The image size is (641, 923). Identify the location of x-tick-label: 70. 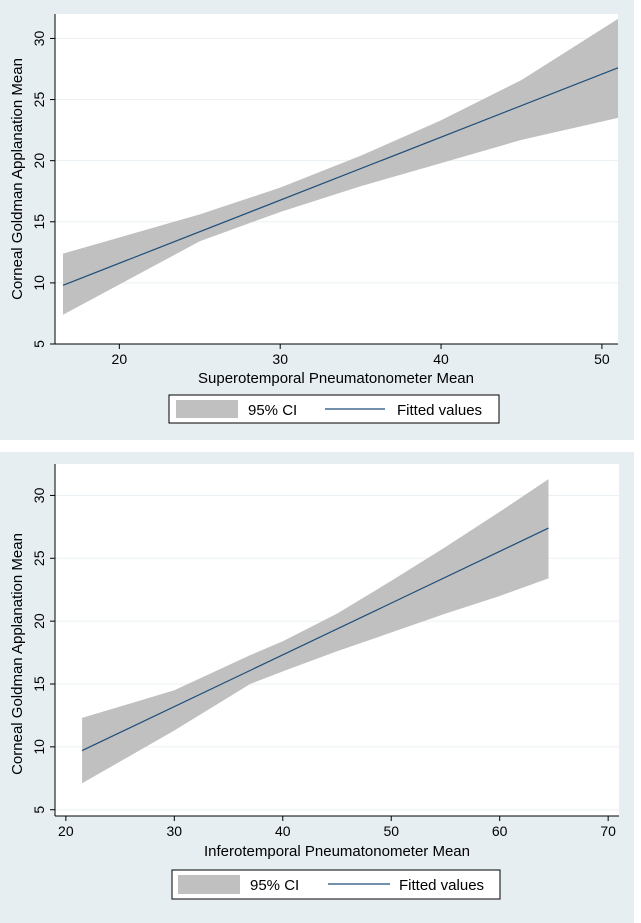
(608, 831).